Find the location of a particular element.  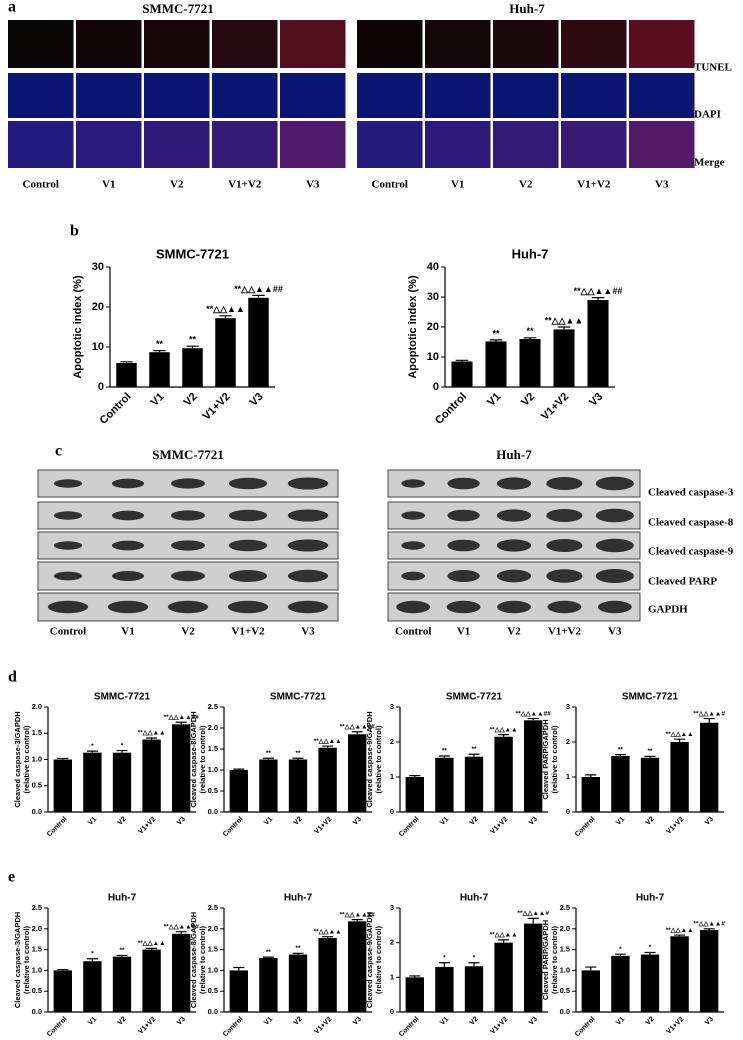

column-label: V2 is located at coordinates (177, 185).